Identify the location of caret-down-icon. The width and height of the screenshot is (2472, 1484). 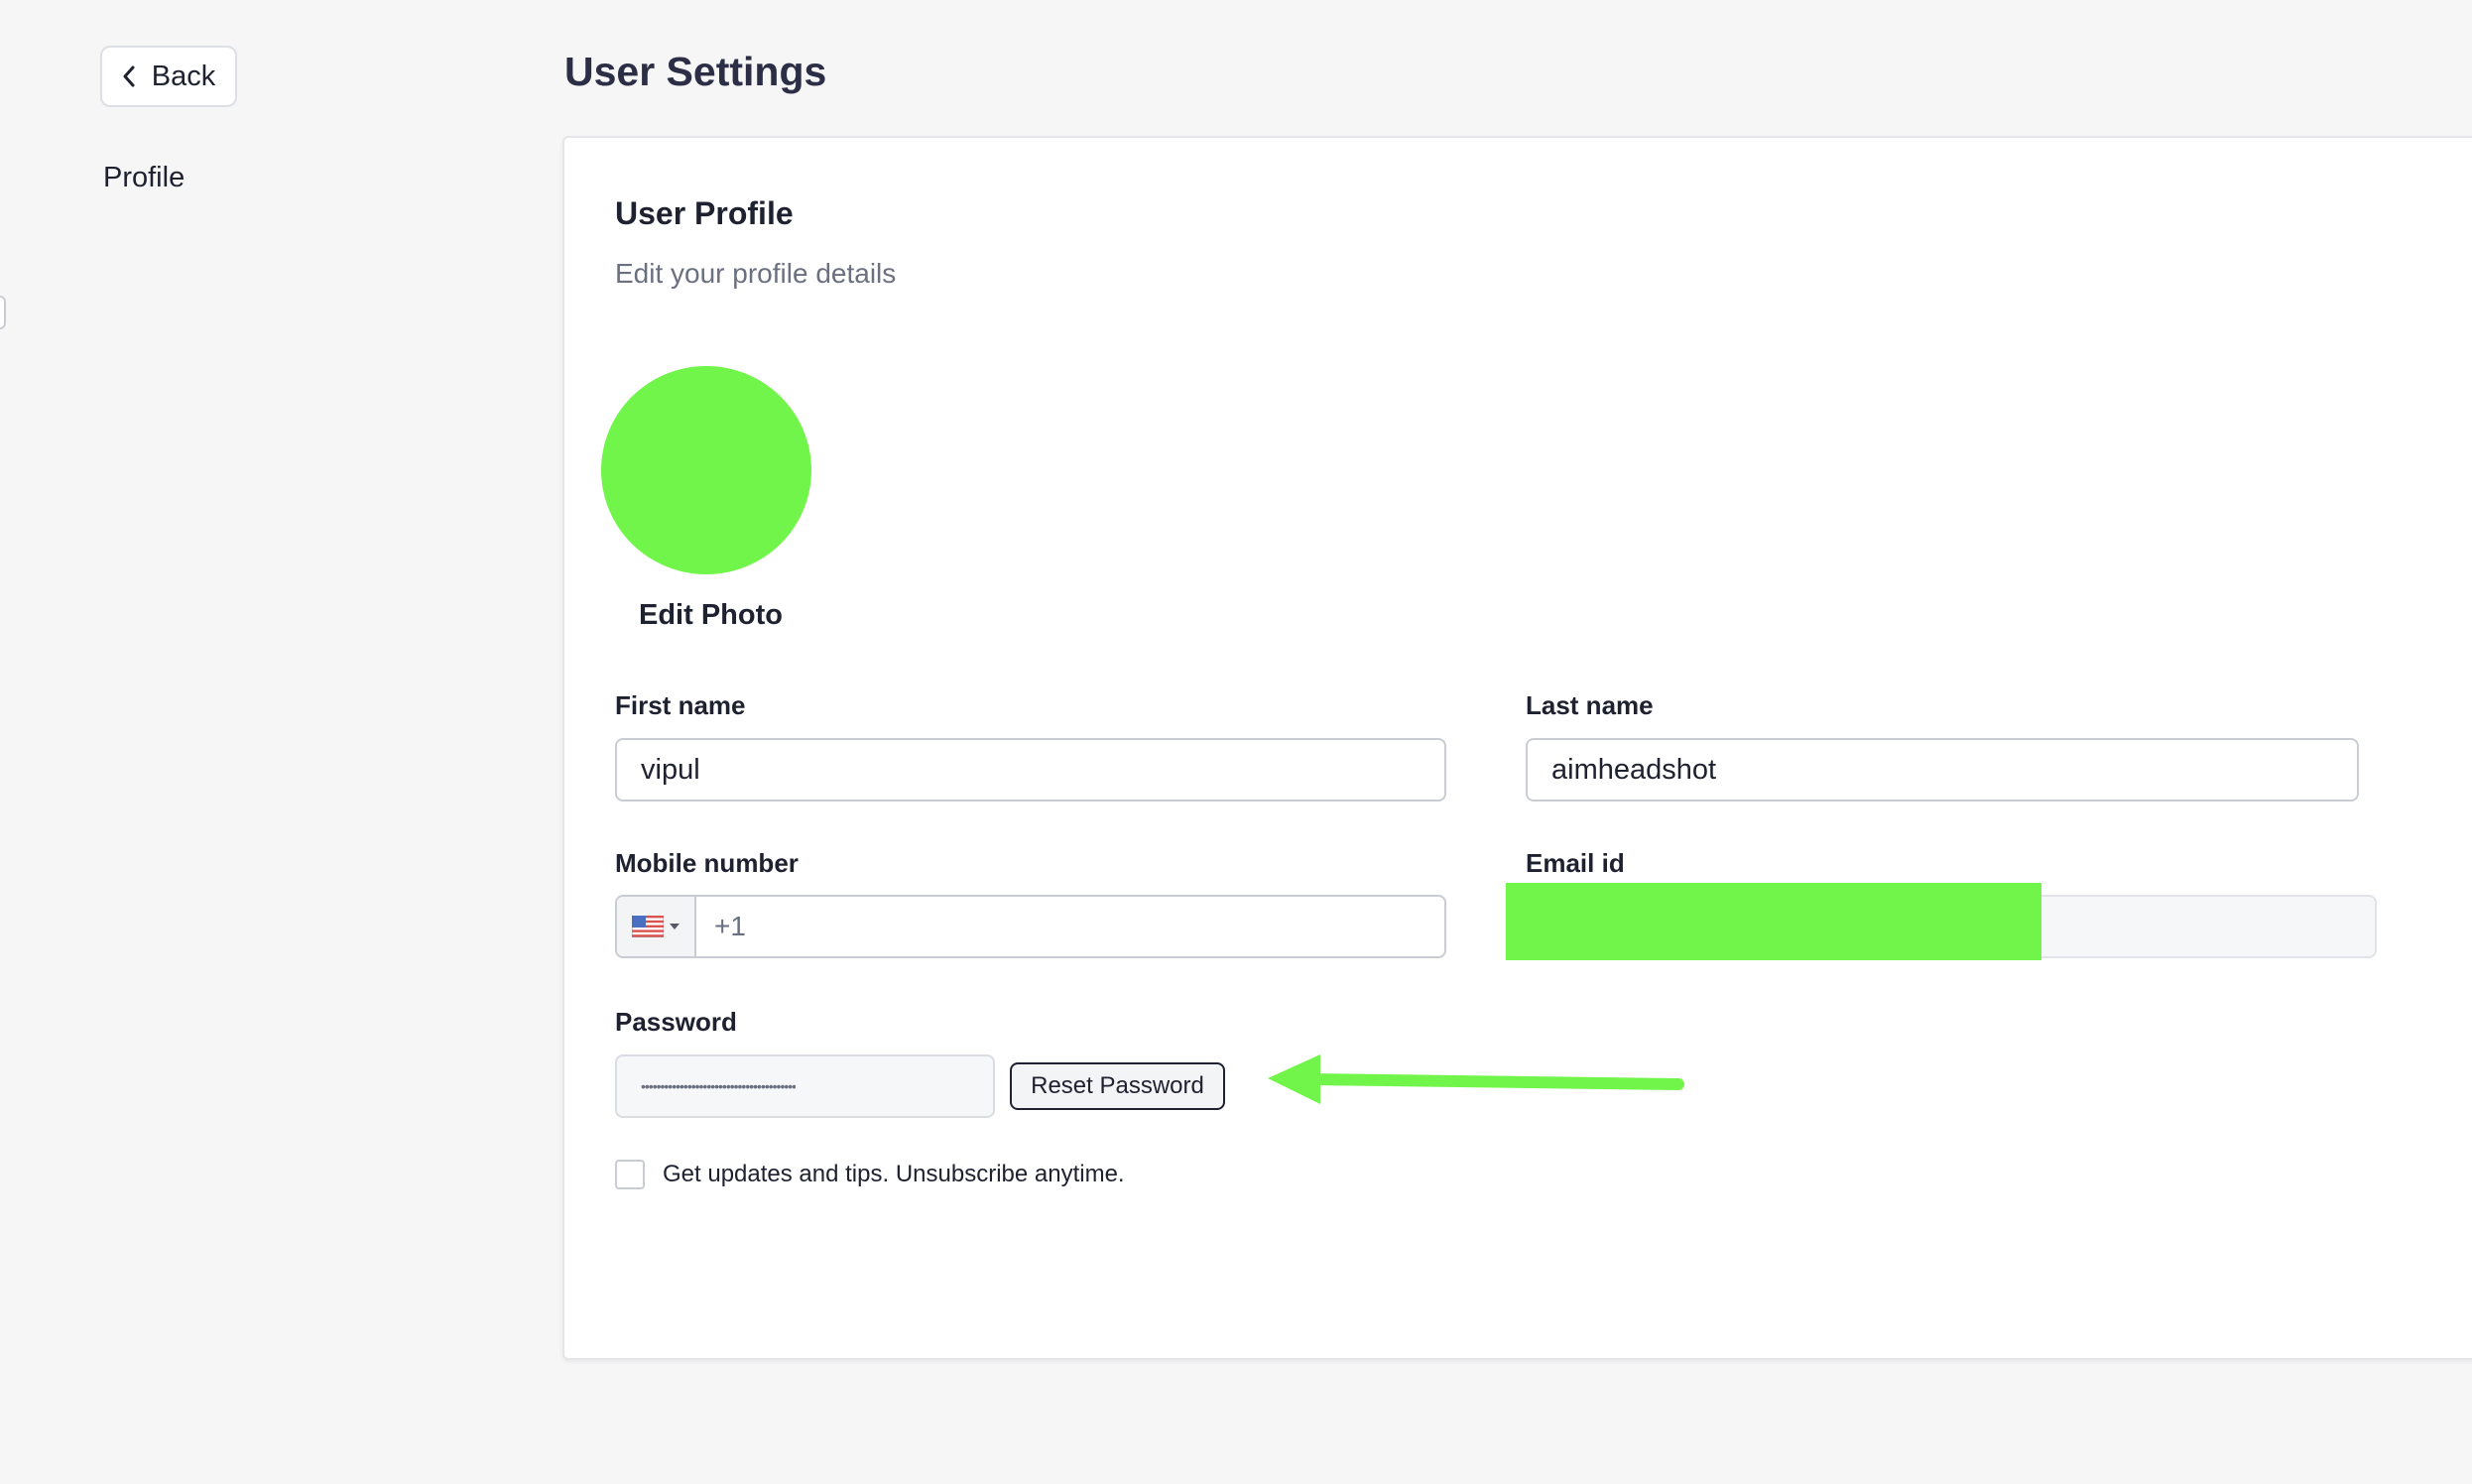
(675, 926).